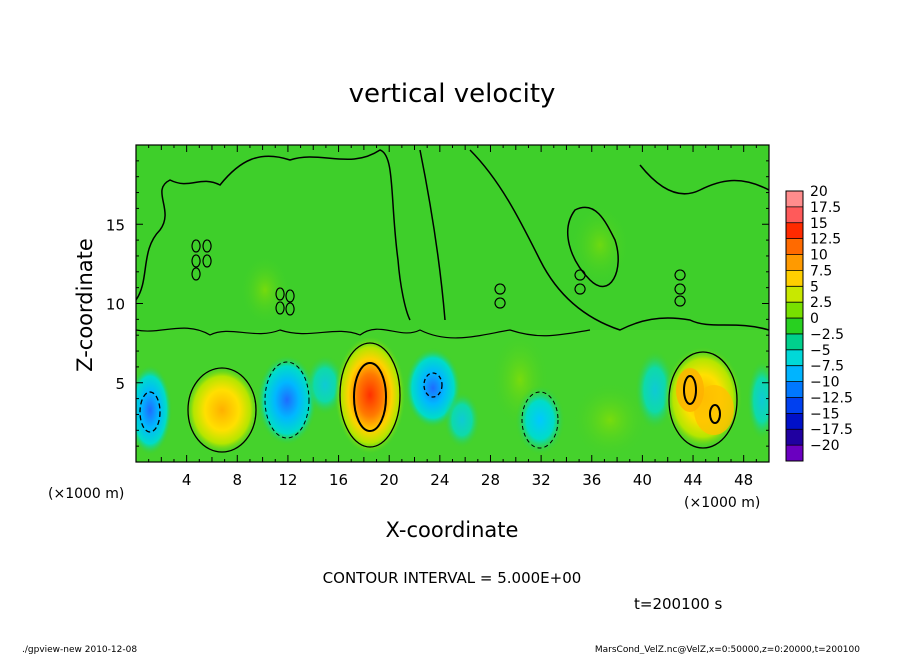  Describe the element at coordinates (743, 480) in the screenshot. I see `x-tick-label: 48` at that location.